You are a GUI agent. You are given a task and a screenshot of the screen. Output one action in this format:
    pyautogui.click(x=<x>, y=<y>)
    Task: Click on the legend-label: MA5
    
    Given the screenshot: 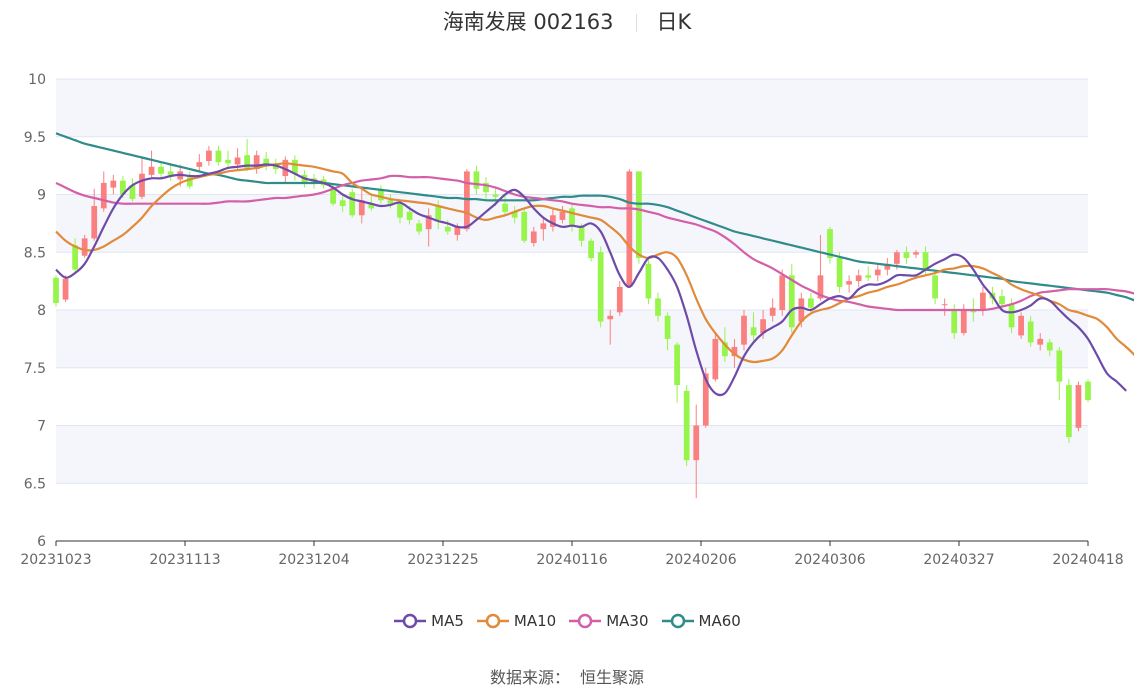 What is the action you would take?
    pyautogui.click(x=447, y=621)
    